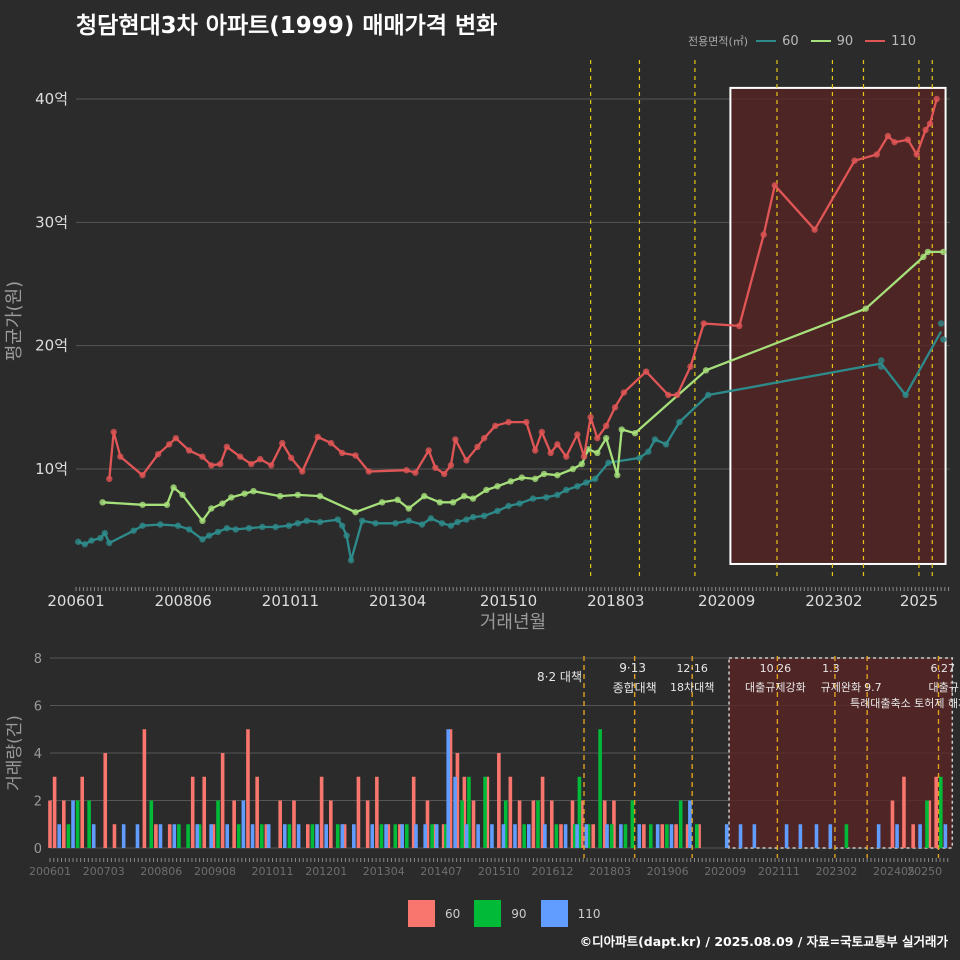  I want to click on bar-highlight-box, so click(841, 753).